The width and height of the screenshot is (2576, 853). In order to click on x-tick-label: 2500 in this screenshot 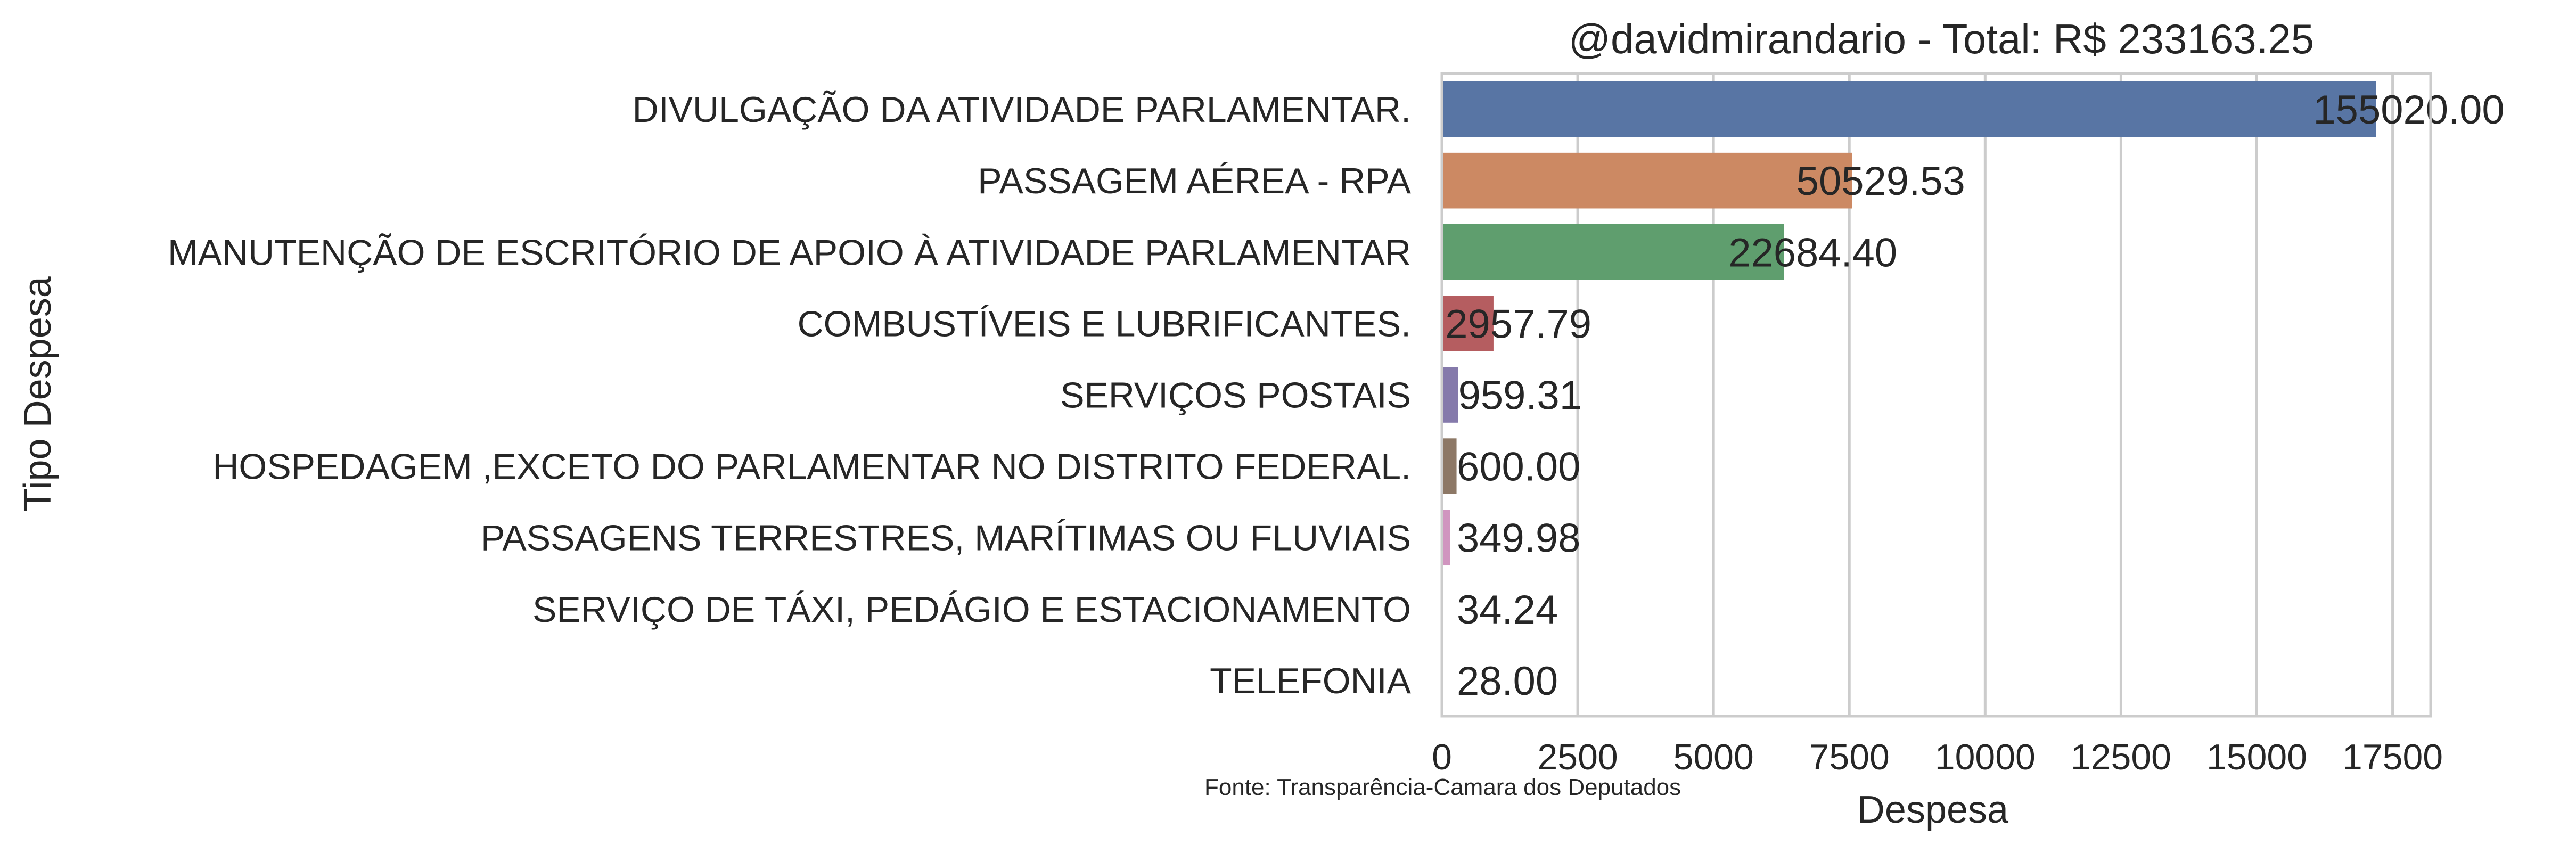, I will do `click(1577, 757)`.